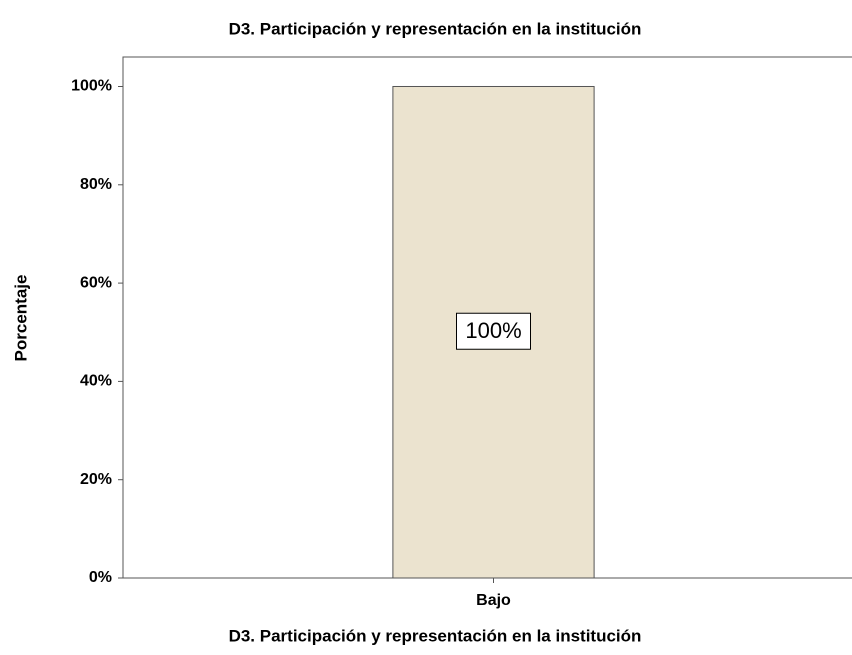  I want to click on y-tick-label: 80%, so click(96, 184).